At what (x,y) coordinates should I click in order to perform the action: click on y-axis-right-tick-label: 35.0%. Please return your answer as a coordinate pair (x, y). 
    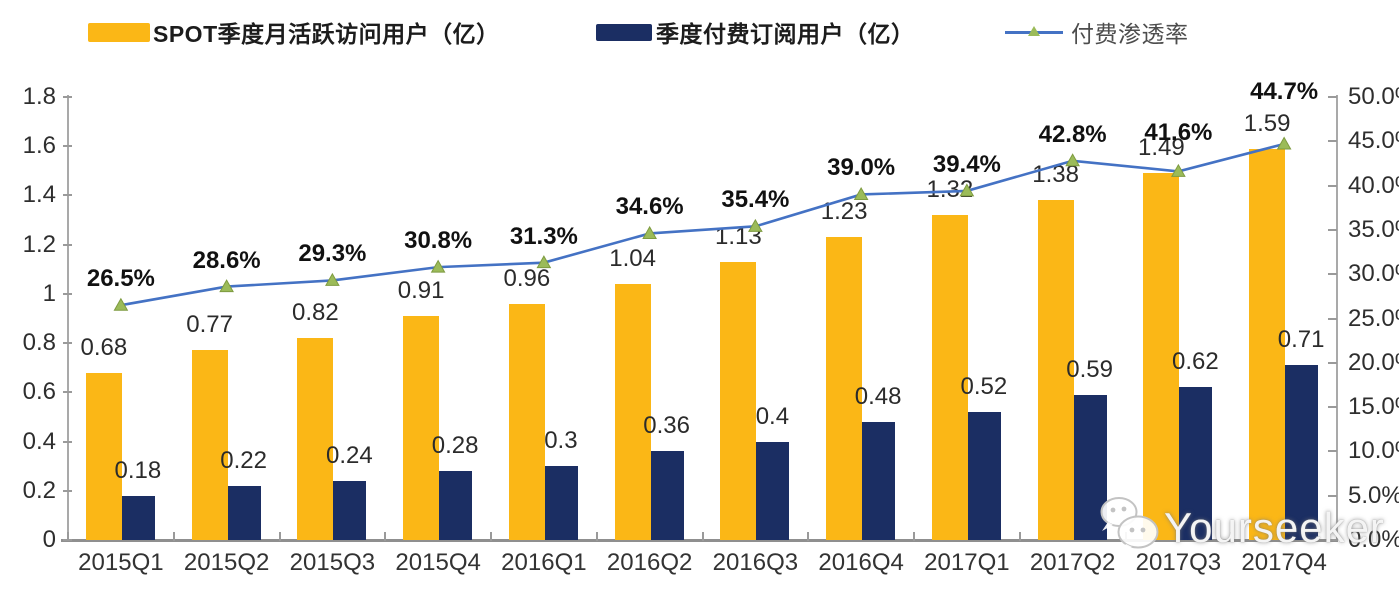
    Looking at the image, I should click on (1373, 229).